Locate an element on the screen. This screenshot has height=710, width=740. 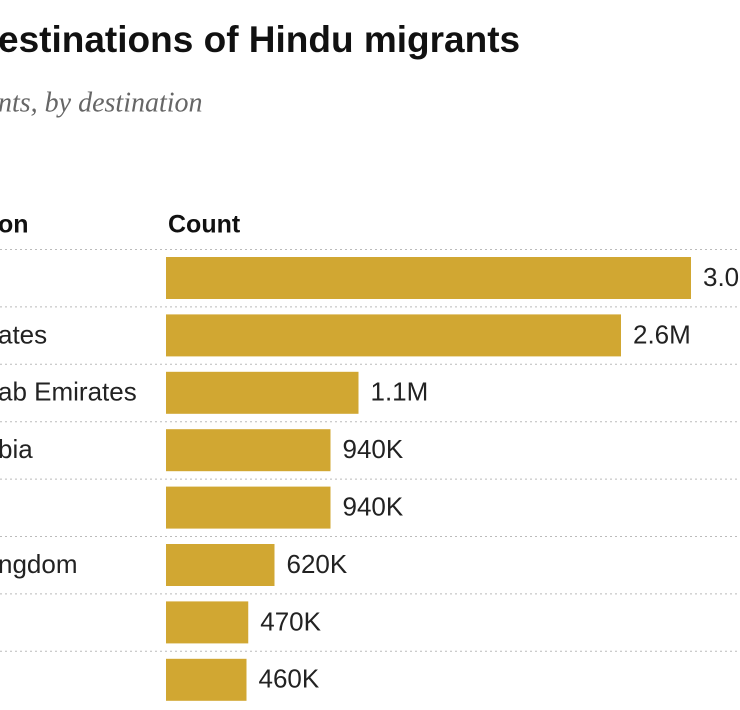
category-label: bia is located at coordinates (16, 449).